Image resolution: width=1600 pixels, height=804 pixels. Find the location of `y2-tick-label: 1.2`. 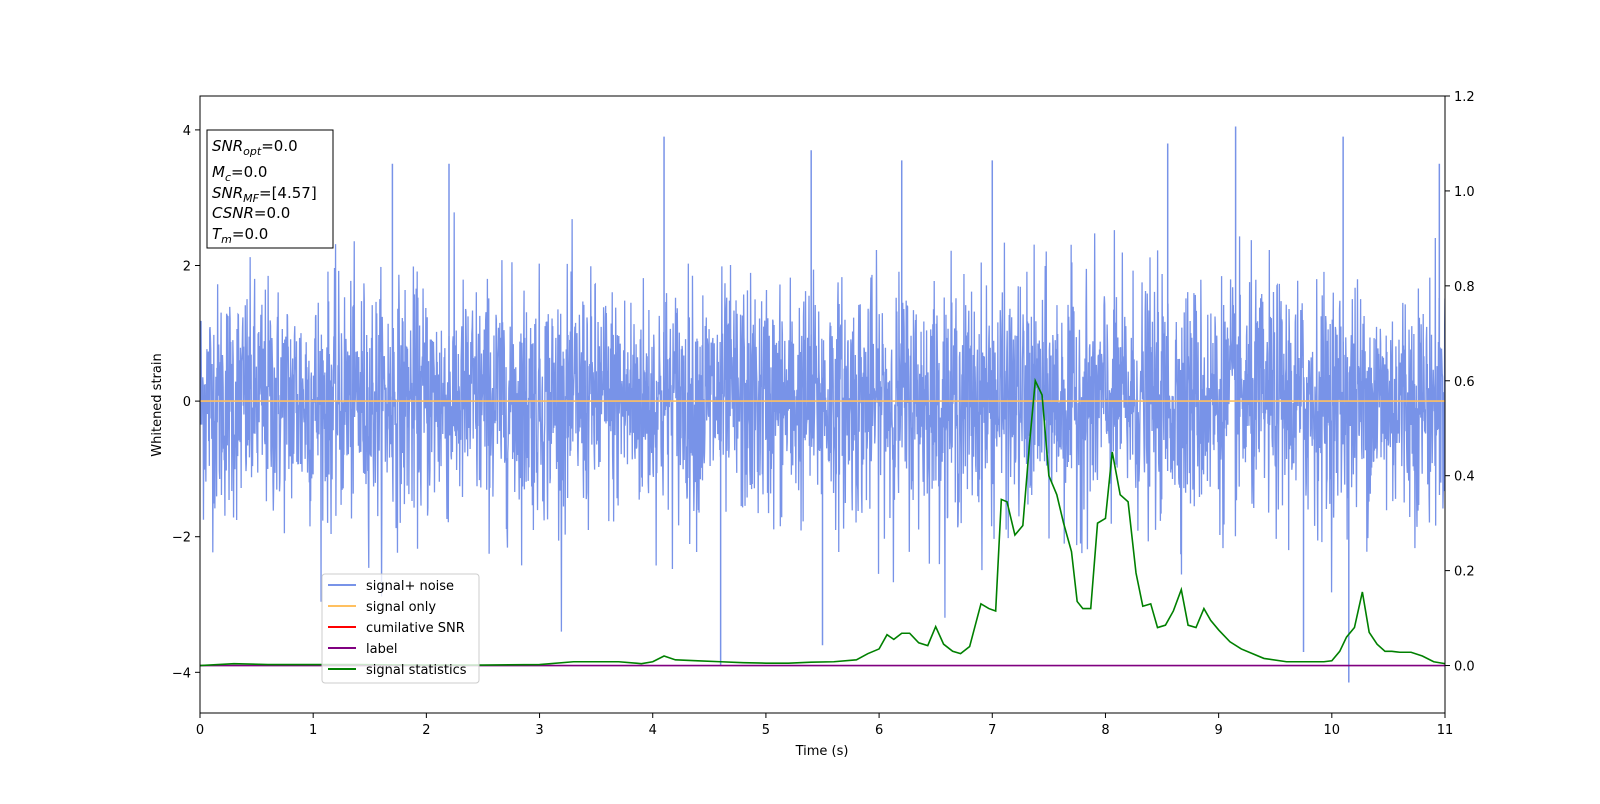

y2-tick-label: 1.2 is located at coordinates (1464, 97).